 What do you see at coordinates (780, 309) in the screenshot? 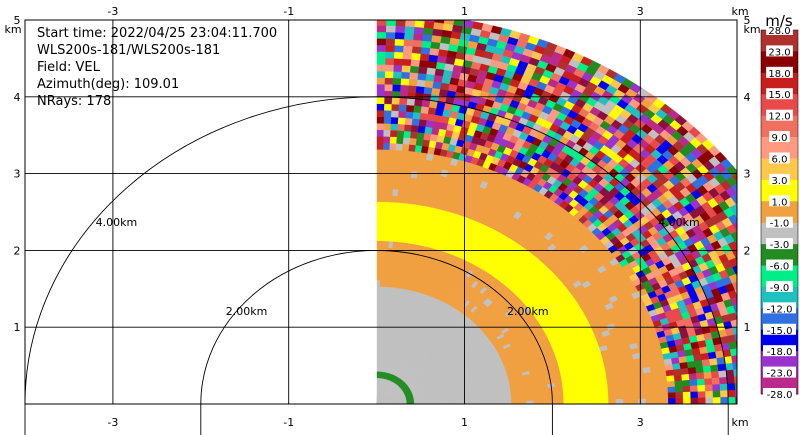
I see `colorbar-tick-label: -12.0` at bounding box center [780, 309].